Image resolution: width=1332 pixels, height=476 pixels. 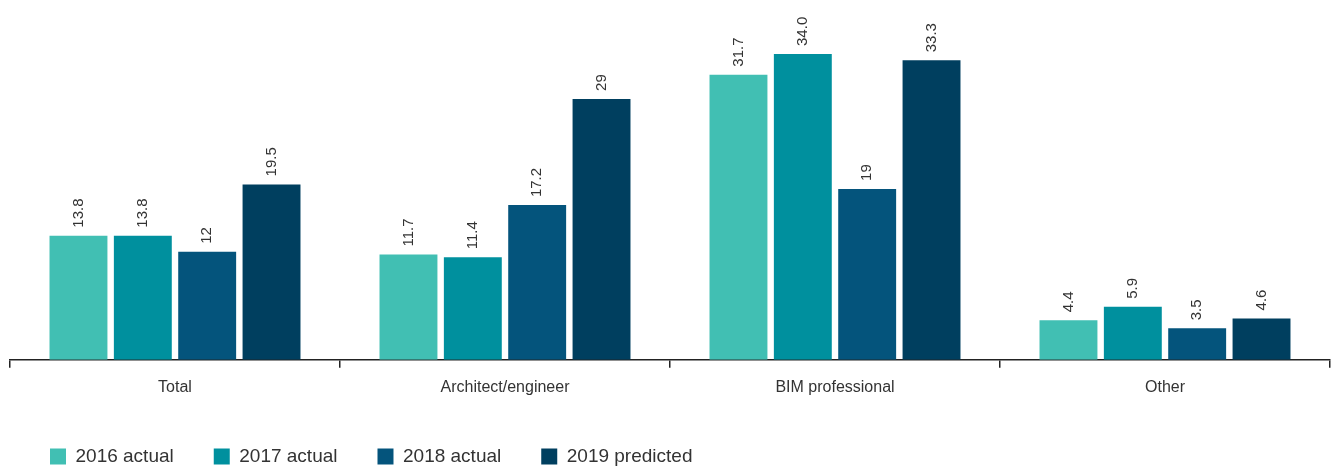 What do you see at coordinates (629, 455) in the screenshot?
I see `legend-label: 2019 predicted` at bounding box center [629, 455].